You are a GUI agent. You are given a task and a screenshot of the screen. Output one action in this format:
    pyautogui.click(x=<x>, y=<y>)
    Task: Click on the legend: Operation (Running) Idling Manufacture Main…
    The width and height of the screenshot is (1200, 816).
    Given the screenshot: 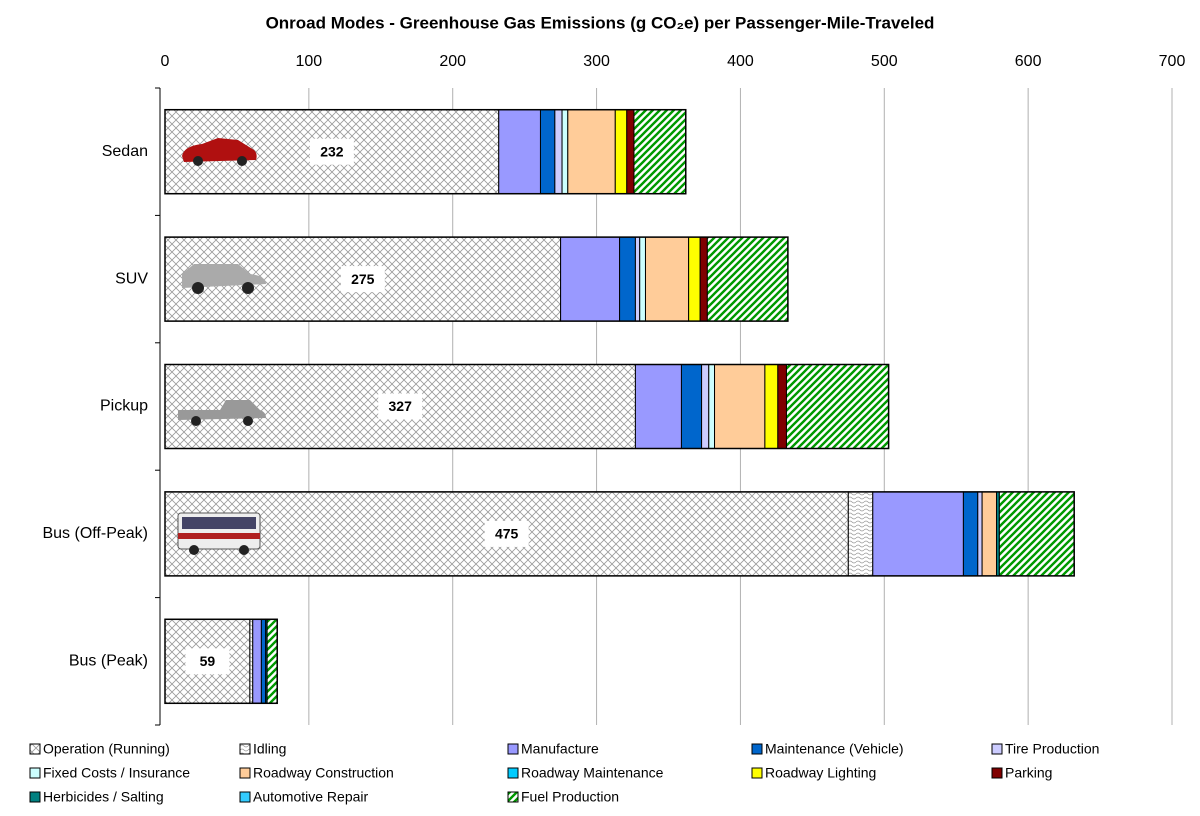 What is the action you would take?
    pyautogui.click(x=564, y=773)
    